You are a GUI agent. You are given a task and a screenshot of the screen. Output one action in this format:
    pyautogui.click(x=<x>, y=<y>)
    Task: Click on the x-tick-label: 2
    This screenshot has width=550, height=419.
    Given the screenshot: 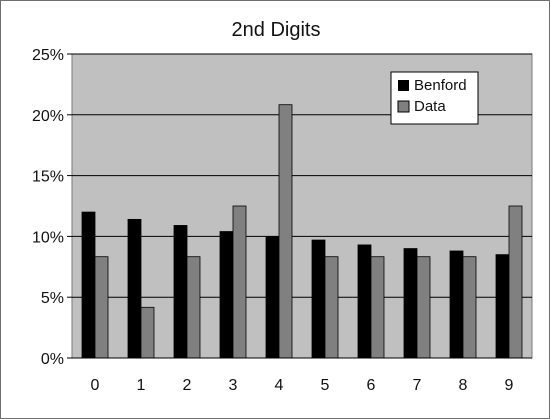 What is the action you would take?
    pyautogui.click(x=187, y=385)
    